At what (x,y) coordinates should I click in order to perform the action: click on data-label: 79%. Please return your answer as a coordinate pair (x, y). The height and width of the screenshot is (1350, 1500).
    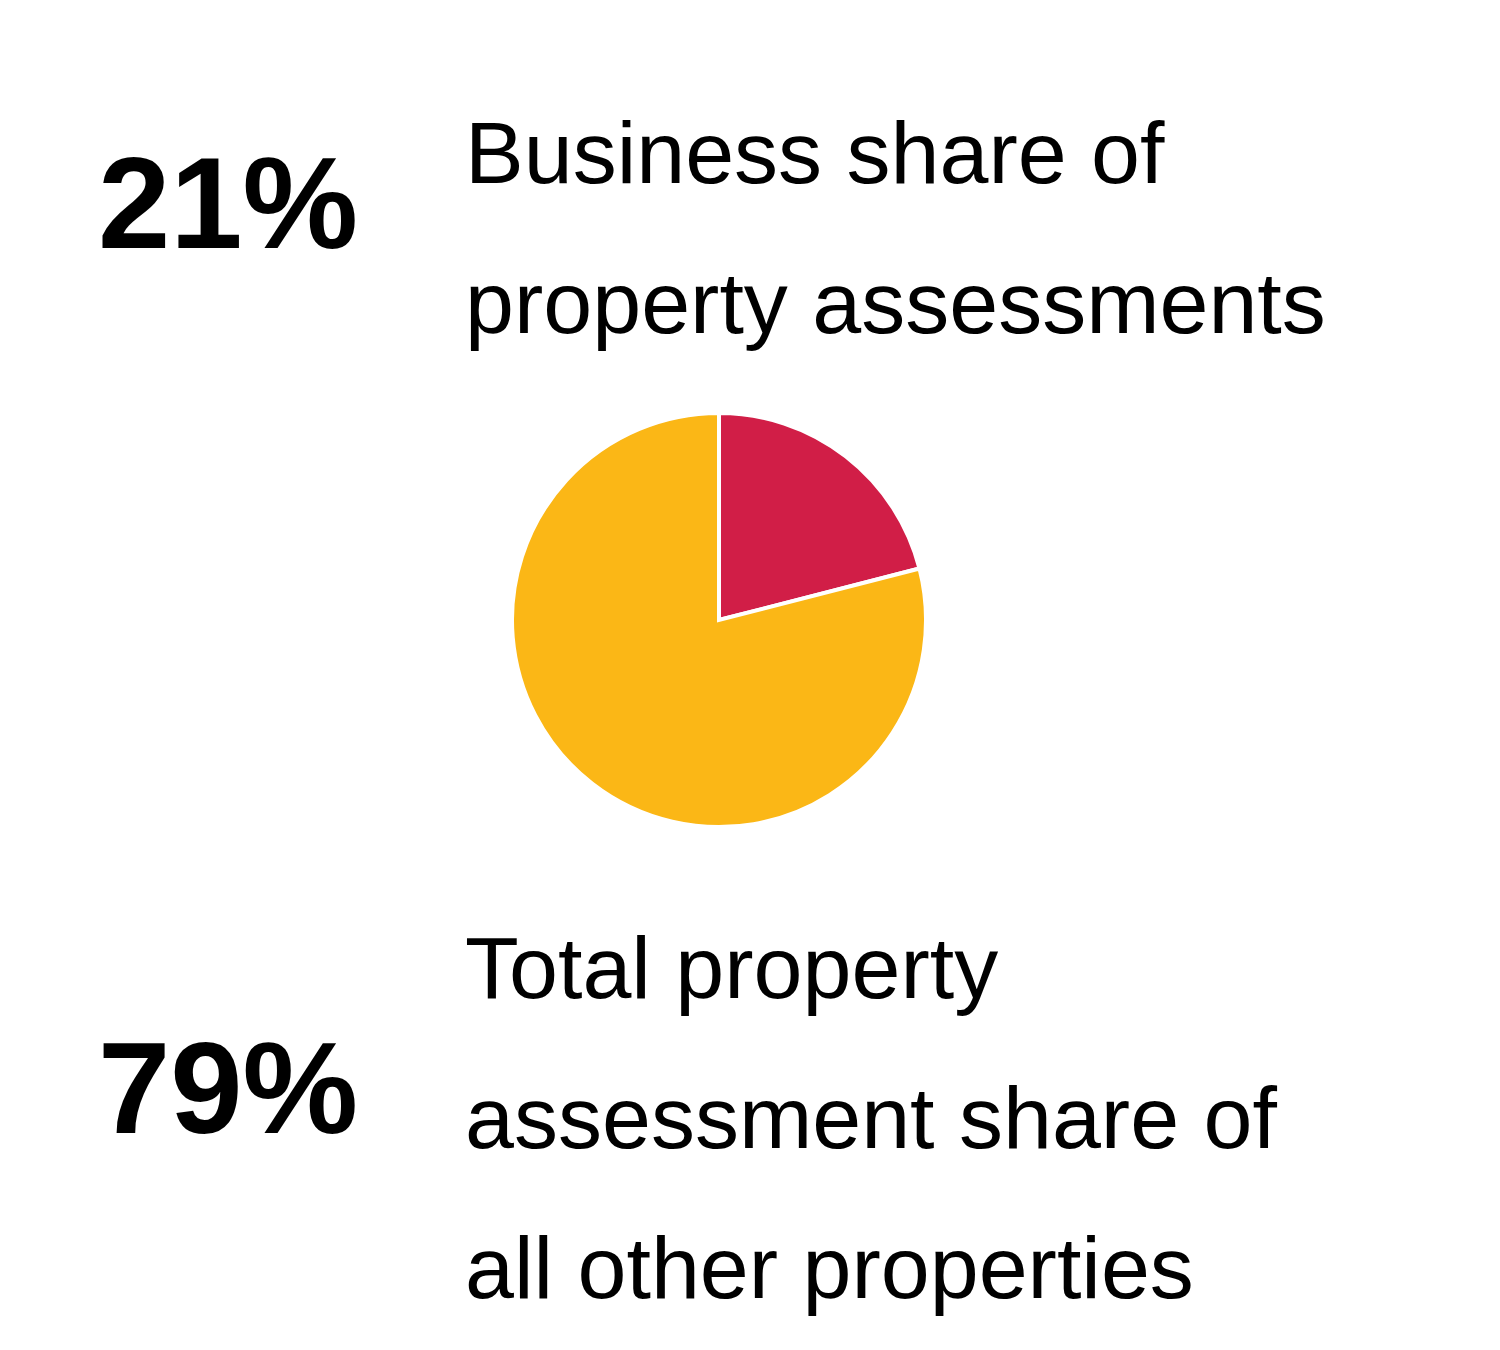
    Looking at the image, I should click on (228, 1088).